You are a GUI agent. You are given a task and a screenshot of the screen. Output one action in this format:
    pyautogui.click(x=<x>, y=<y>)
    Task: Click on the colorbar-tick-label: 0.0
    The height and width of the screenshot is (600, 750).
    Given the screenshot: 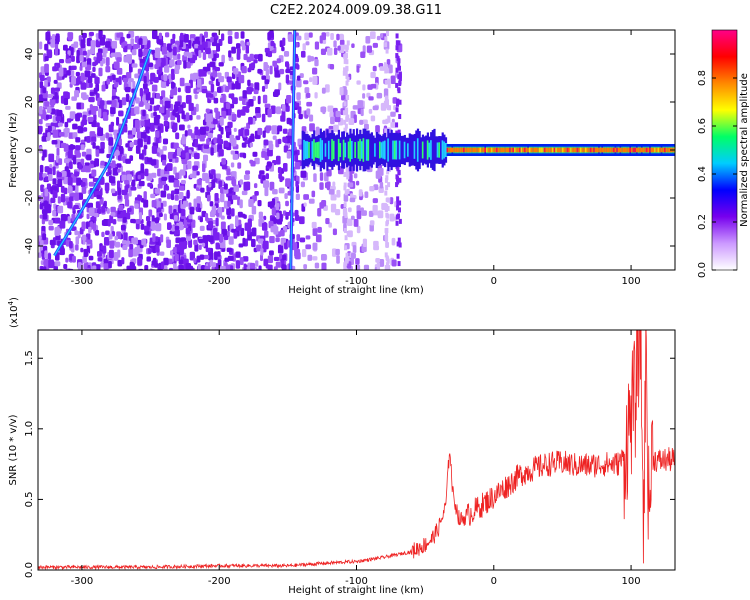 What is the action you would take?
    pyautogui.click(x=702, y=270)
    